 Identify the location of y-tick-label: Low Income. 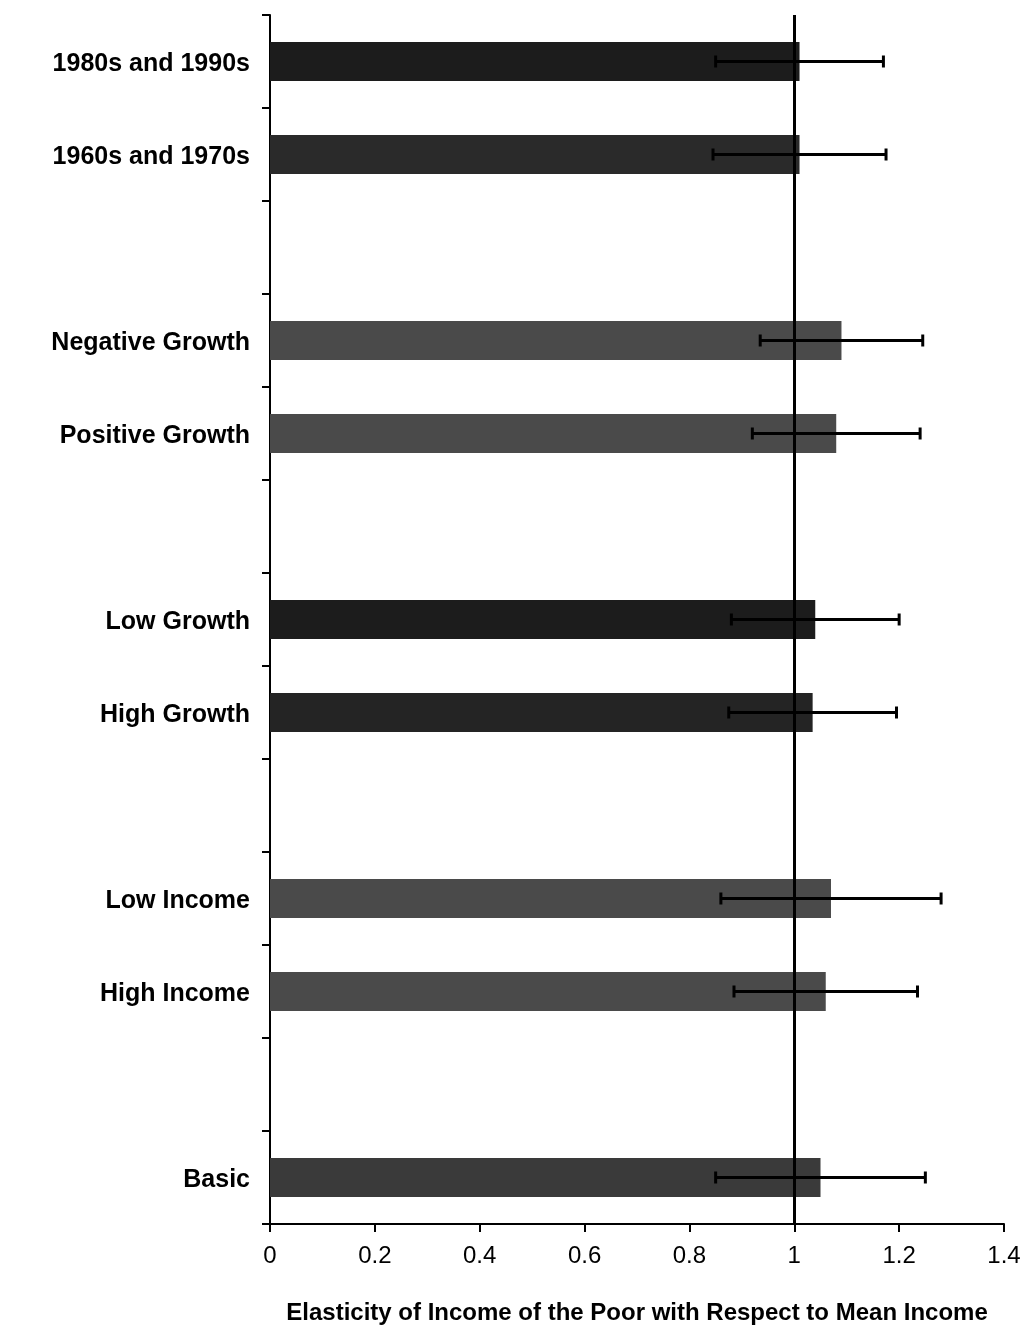
(178, 898).